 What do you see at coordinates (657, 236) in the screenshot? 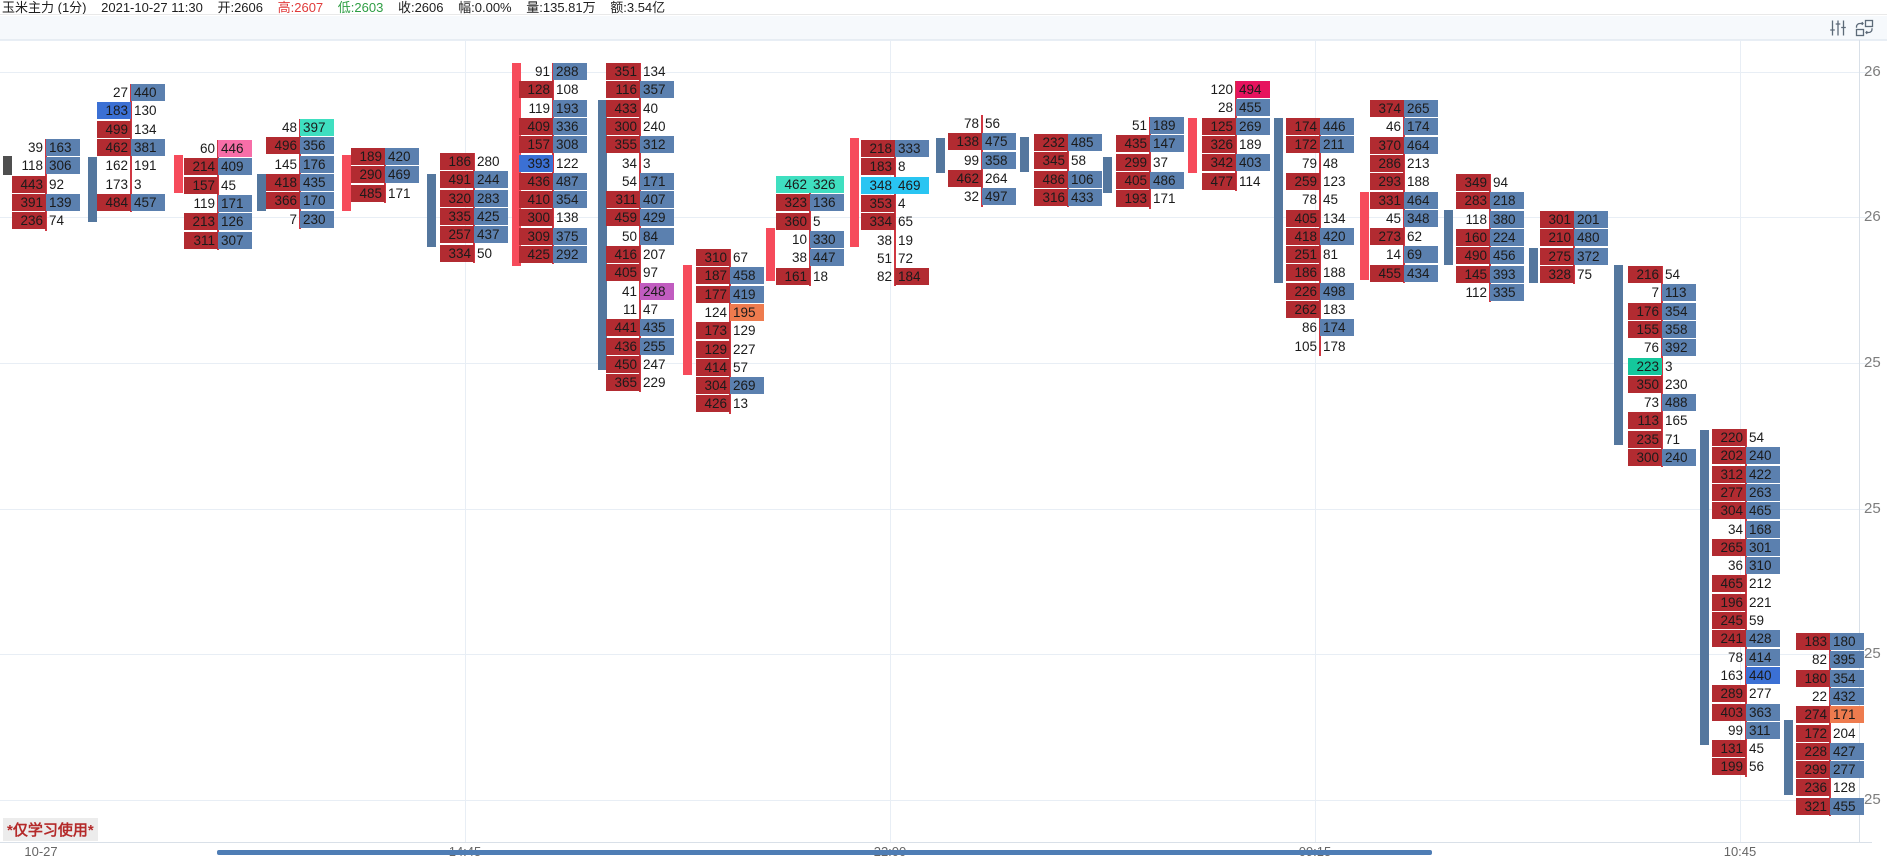
I see `ask-volume-cell: 84` at bounding box center [657, 236].